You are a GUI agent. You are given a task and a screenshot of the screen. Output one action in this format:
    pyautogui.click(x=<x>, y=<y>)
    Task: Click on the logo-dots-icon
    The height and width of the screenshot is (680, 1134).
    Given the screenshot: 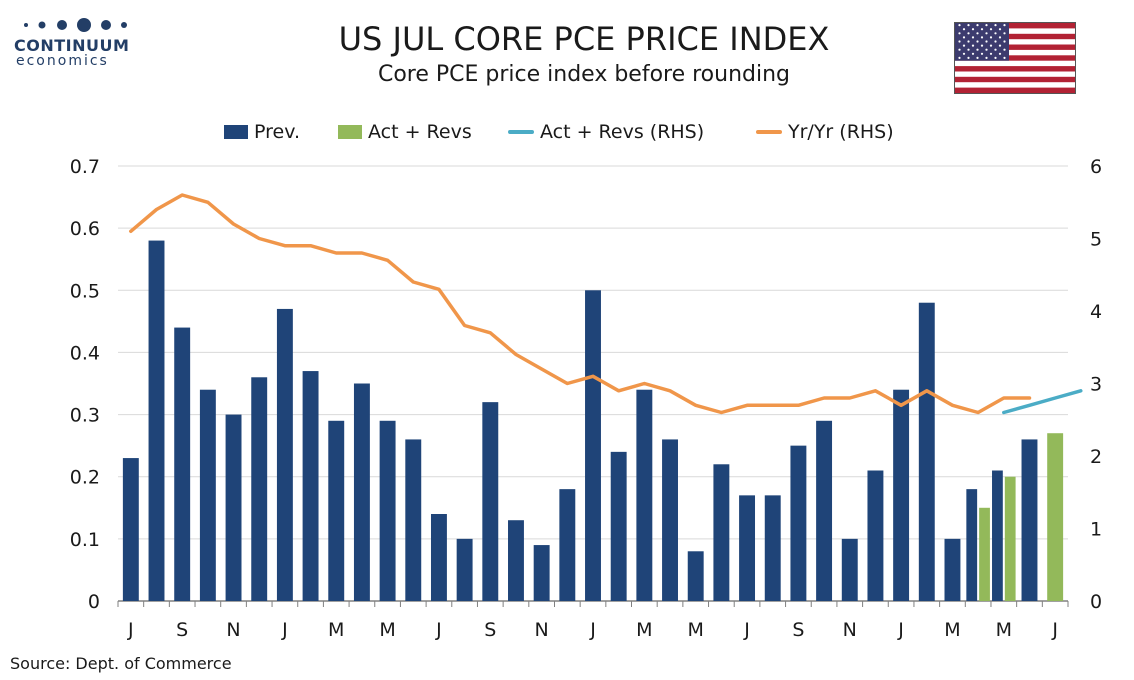 What is the action you would take?
    pyautogui.click(x=74, y=25)
    